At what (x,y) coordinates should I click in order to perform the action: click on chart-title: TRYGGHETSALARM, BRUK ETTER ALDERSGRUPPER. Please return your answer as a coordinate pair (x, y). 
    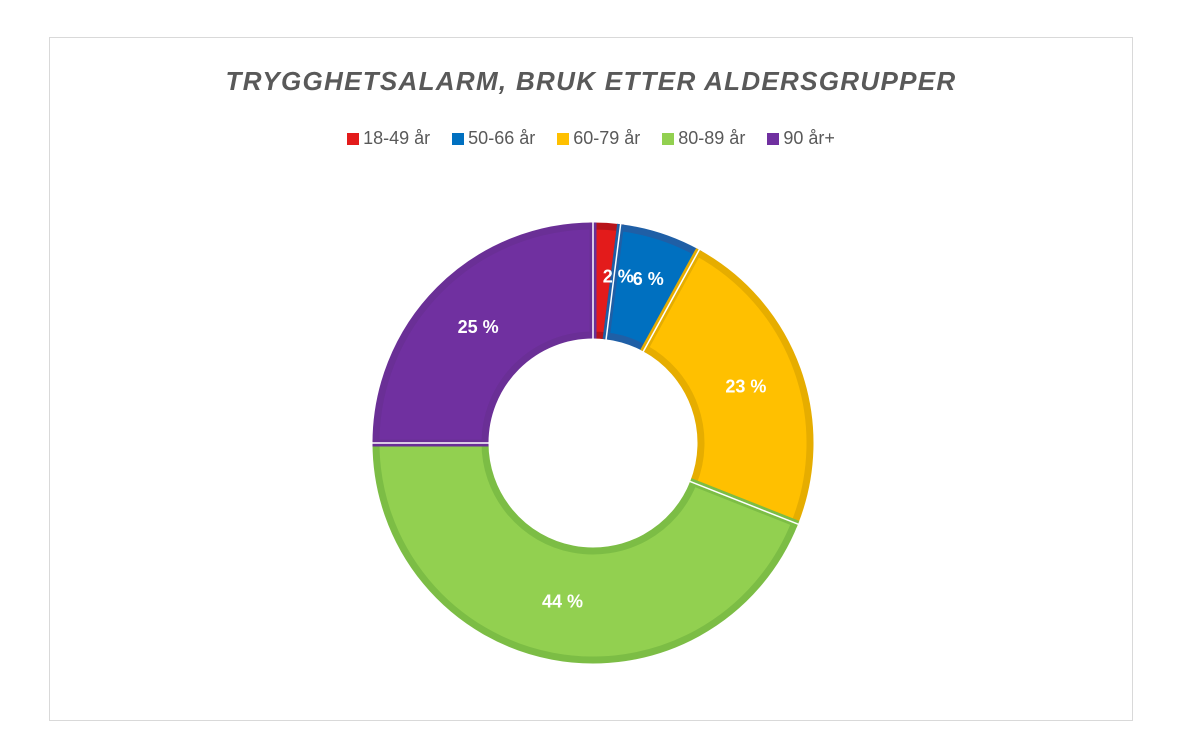
    Looking at the image, I should click on (591, 81).